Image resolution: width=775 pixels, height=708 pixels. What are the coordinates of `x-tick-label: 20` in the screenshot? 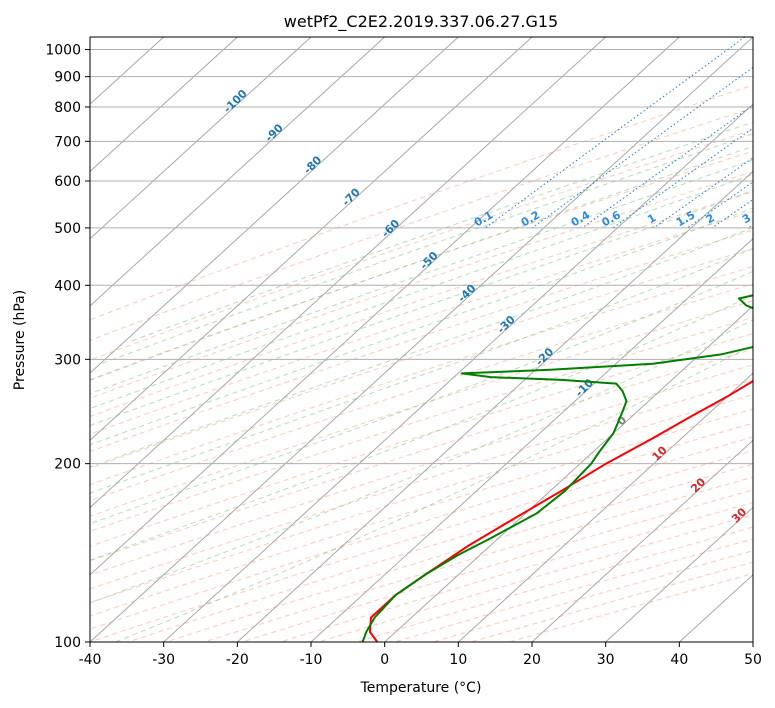 It's located at (532, 660).